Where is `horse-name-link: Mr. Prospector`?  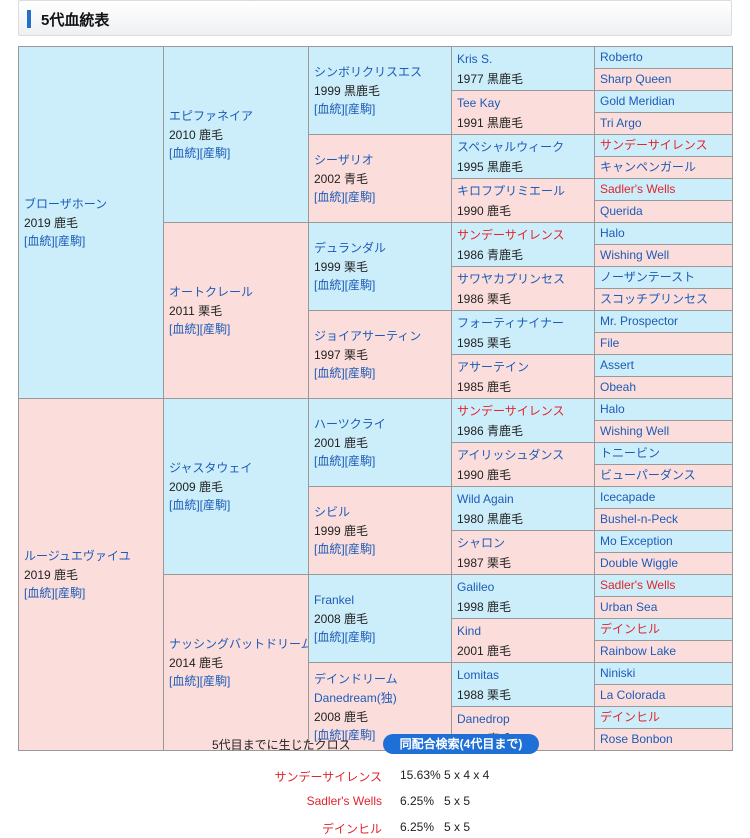 horse-name-link: Mr. Prospector is located at coordinates (639, 321).